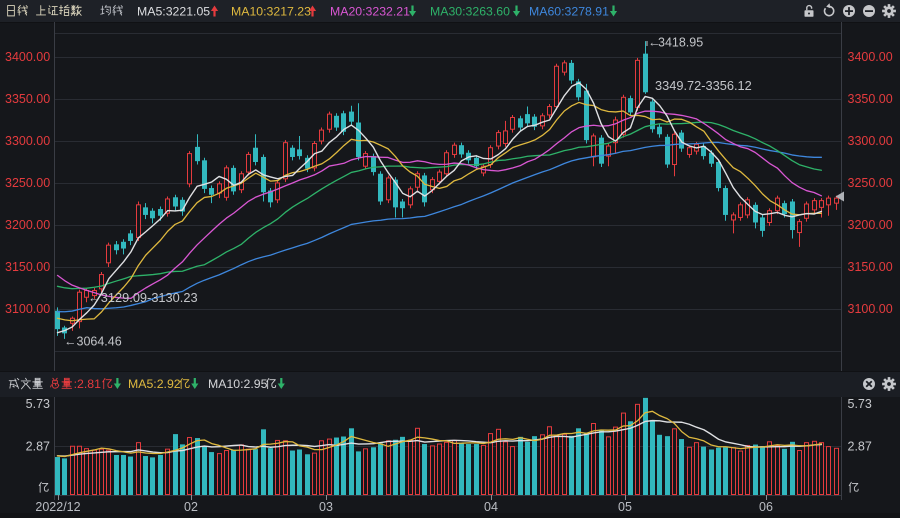 The width and height of the screenshot is (900, 518). What do you see at coordinates (680, 43) in the screenshot?
I see `svg-text: 3418.95` at bounding box center [680, 43].